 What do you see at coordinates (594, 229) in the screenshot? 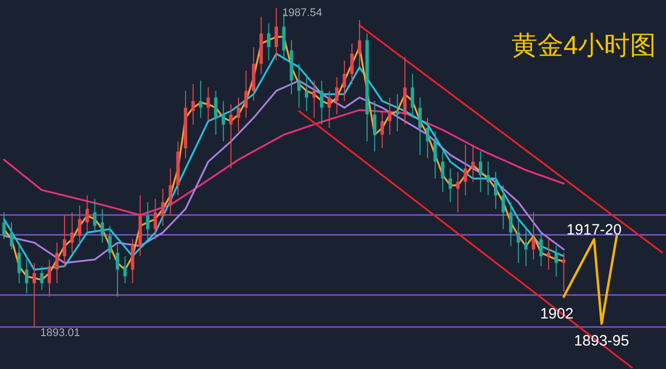
I see `annotation: 1917-20` at bounding box center [594, 229].